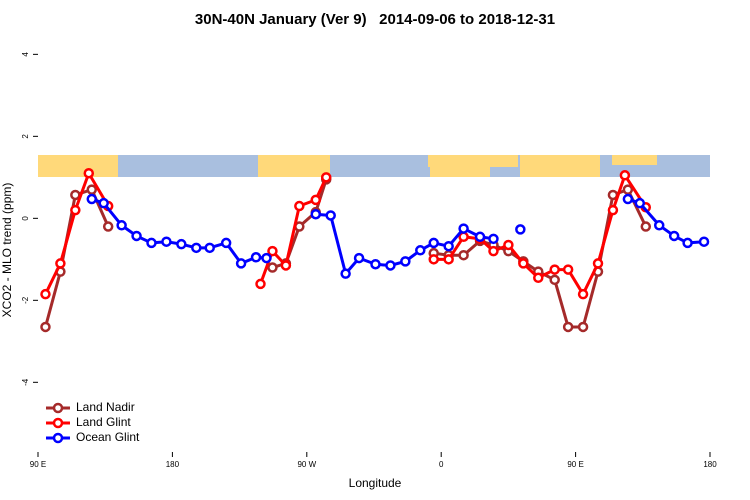 Image resolution: width=750 pixels, height=500 pixels. Describe the element at coordinates (375, 483) in the screenshot. I see `x-axis-label: Longitude` at that location.